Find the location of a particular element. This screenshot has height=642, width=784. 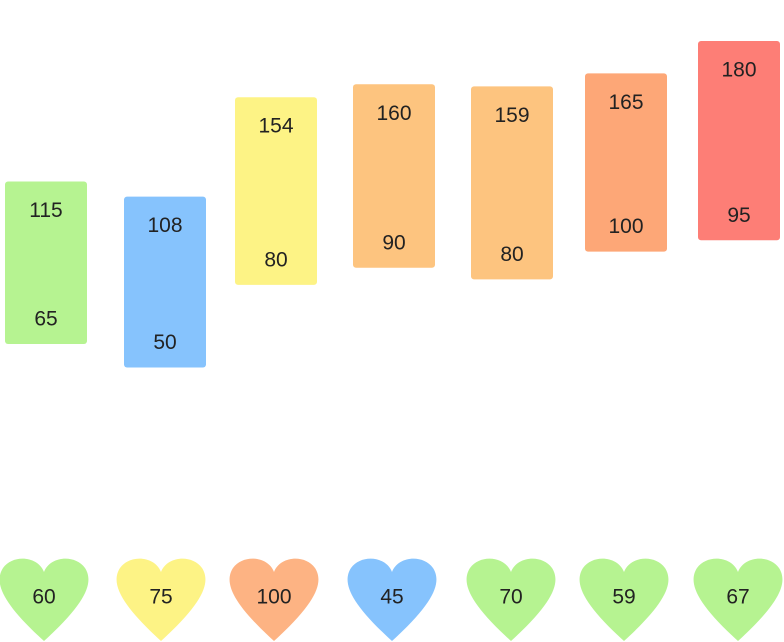

bar-2-low-label: 50 is located at coordinates (164, 342).